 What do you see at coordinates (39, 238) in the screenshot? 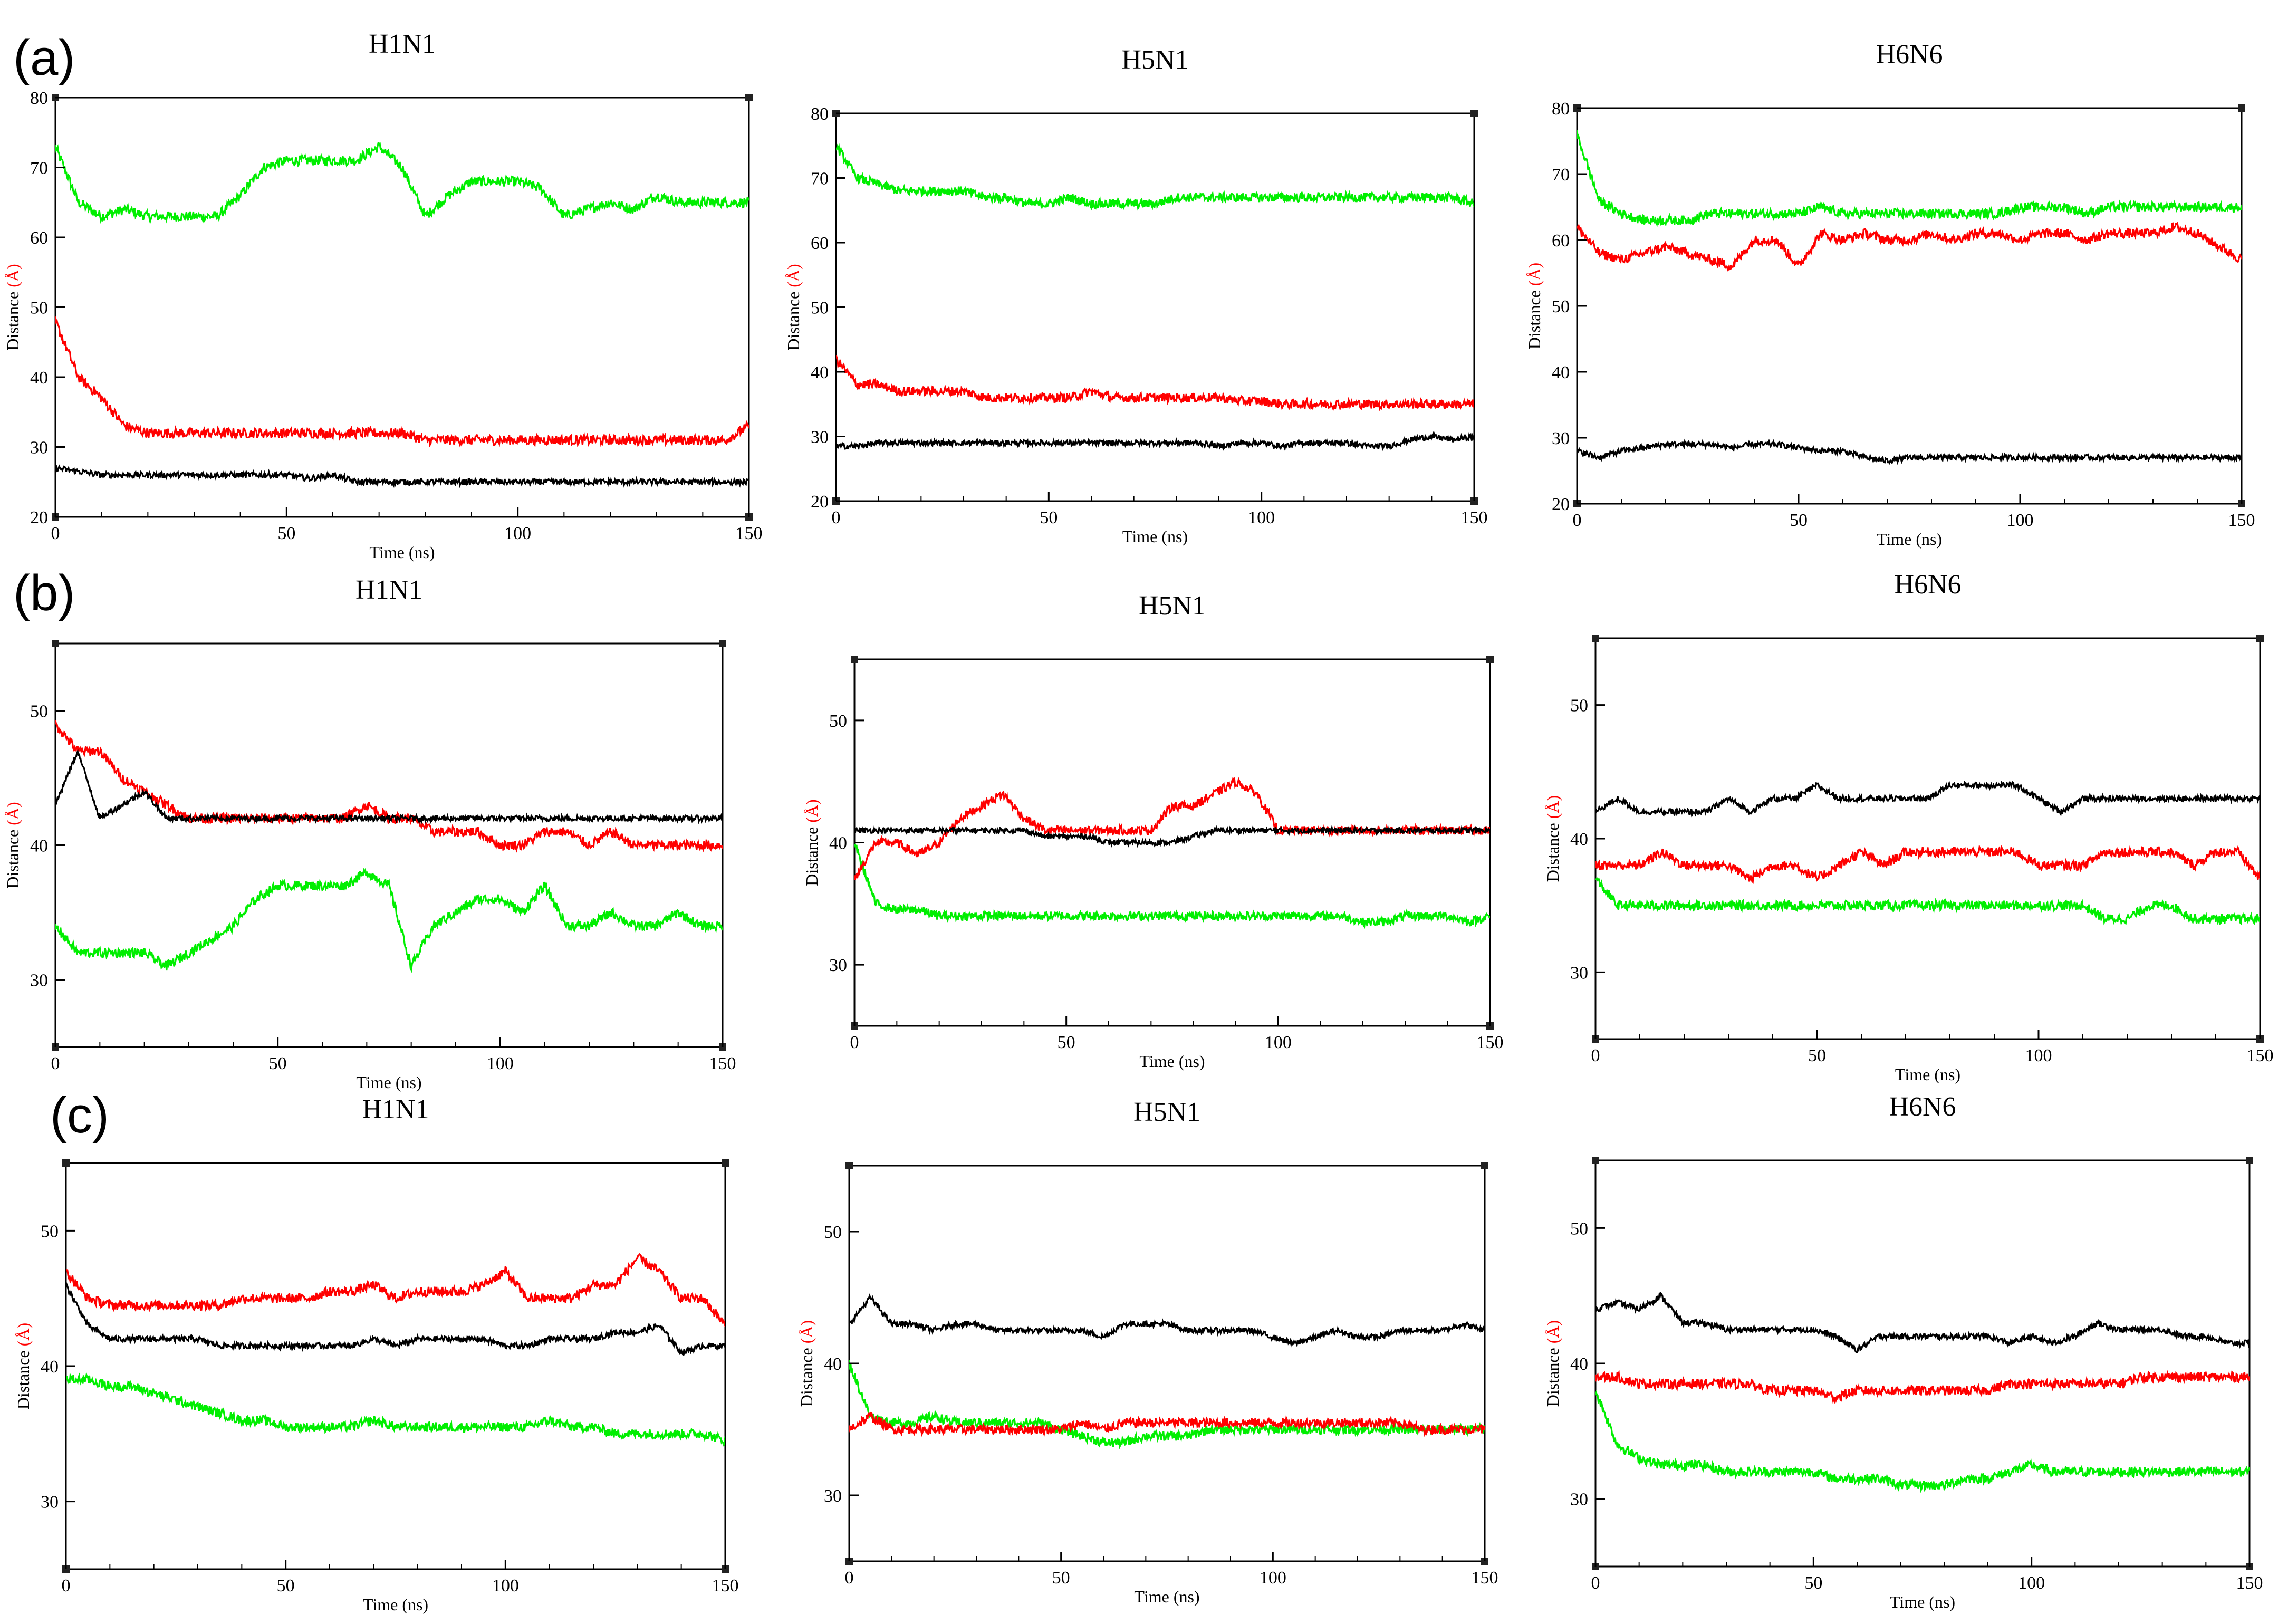
I see `y-tick-label: 60` at bounding box center [39, 238].